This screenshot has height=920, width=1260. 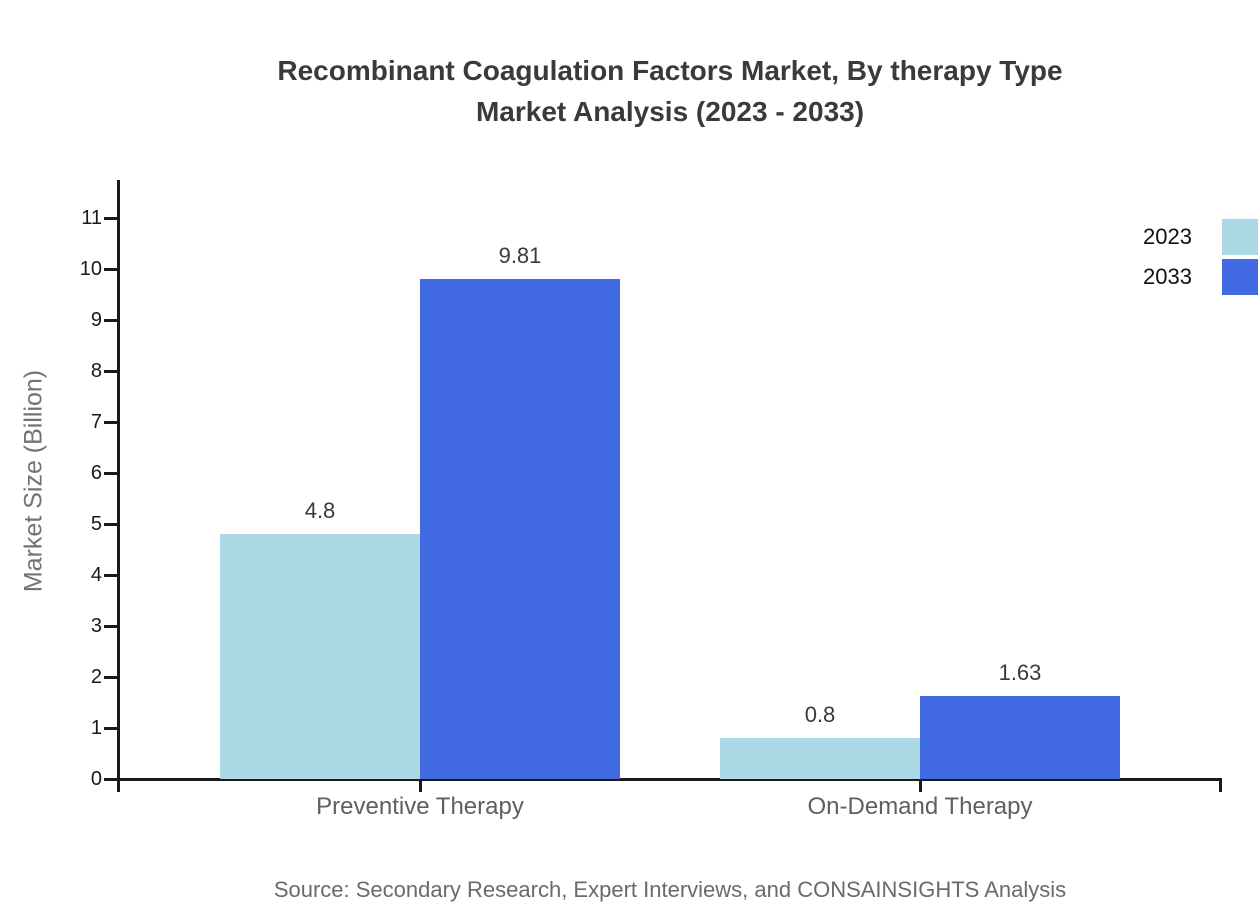 What do you see at coordinates (96, 779) in the screenshot?
I see `y-tick-label: 0` at bounding box center [96, 779].